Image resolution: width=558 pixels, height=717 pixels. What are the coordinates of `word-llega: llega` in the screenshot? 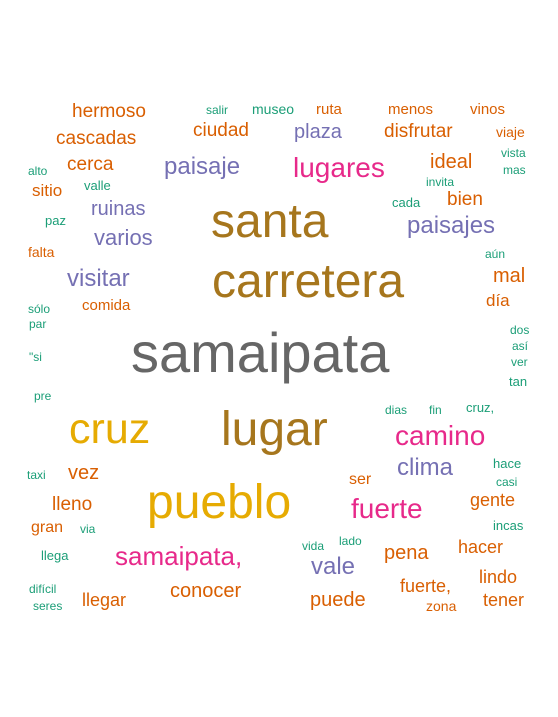 It's located at (55, 555).